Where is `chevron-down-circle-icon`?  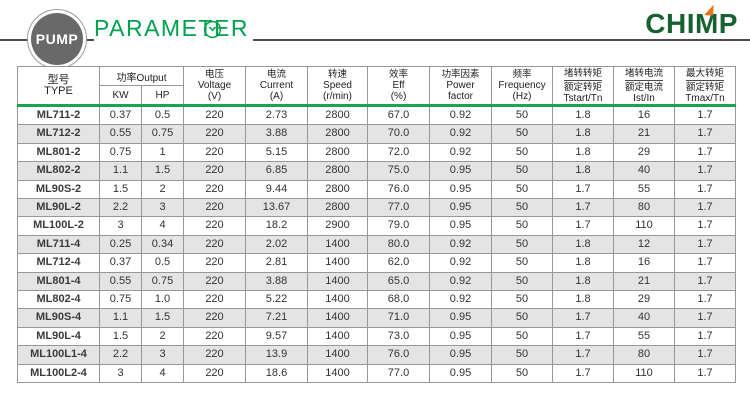 chevron-down-circle-icon is located at coordinates (212, 29).